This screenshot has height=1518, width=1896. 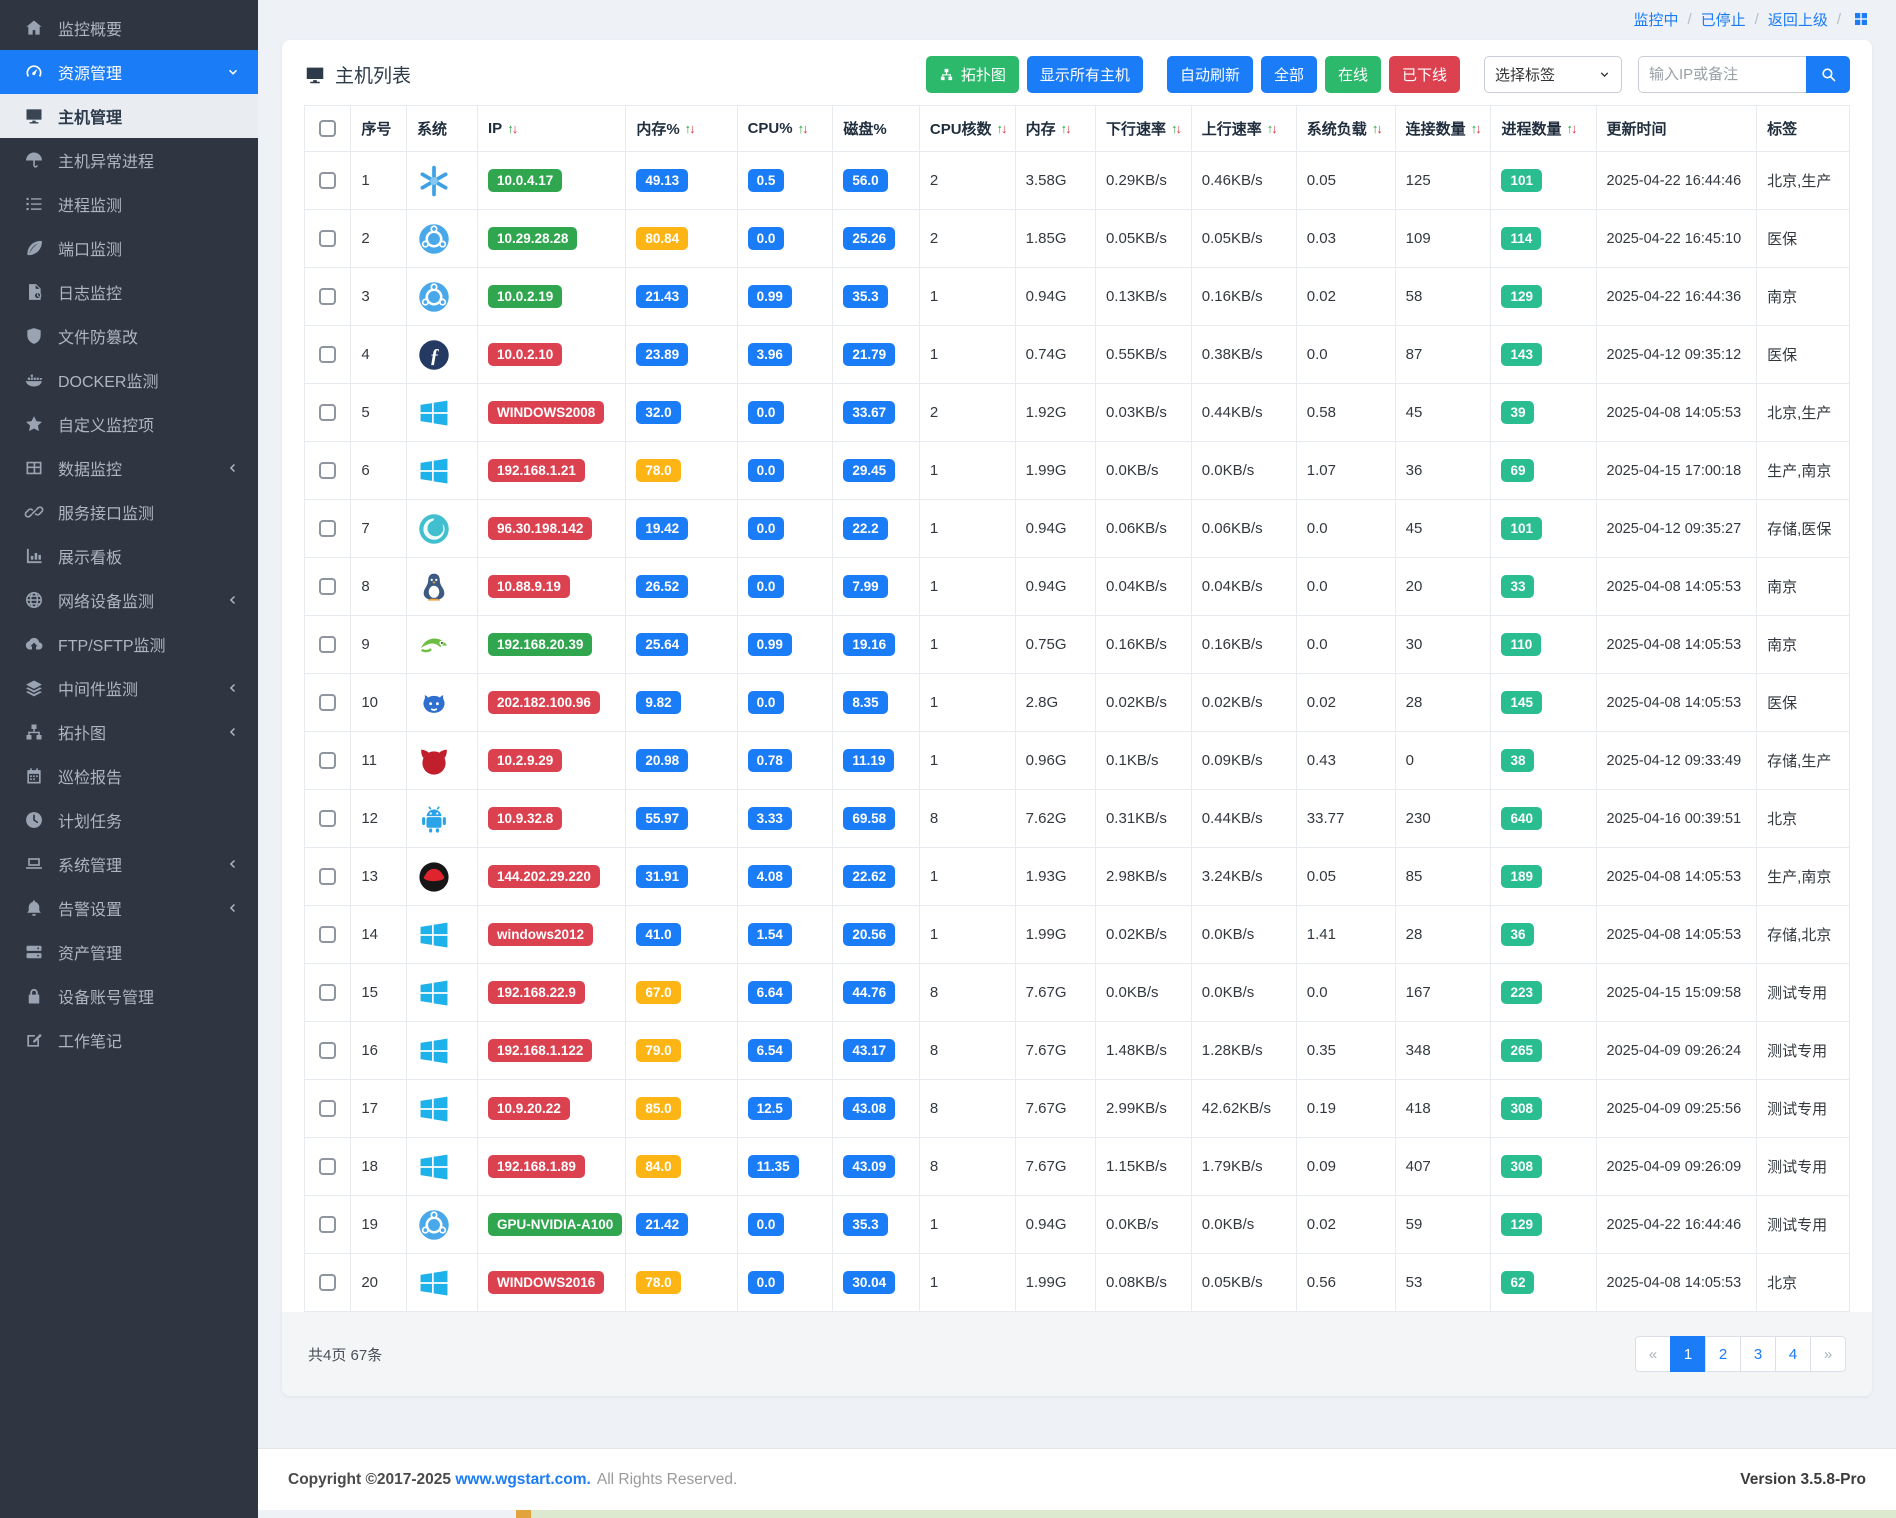 What do you see at coordinates (1518, 934) in the screenshot?
I see `process-count-badge: 36` at bounding box center [1518, 934].